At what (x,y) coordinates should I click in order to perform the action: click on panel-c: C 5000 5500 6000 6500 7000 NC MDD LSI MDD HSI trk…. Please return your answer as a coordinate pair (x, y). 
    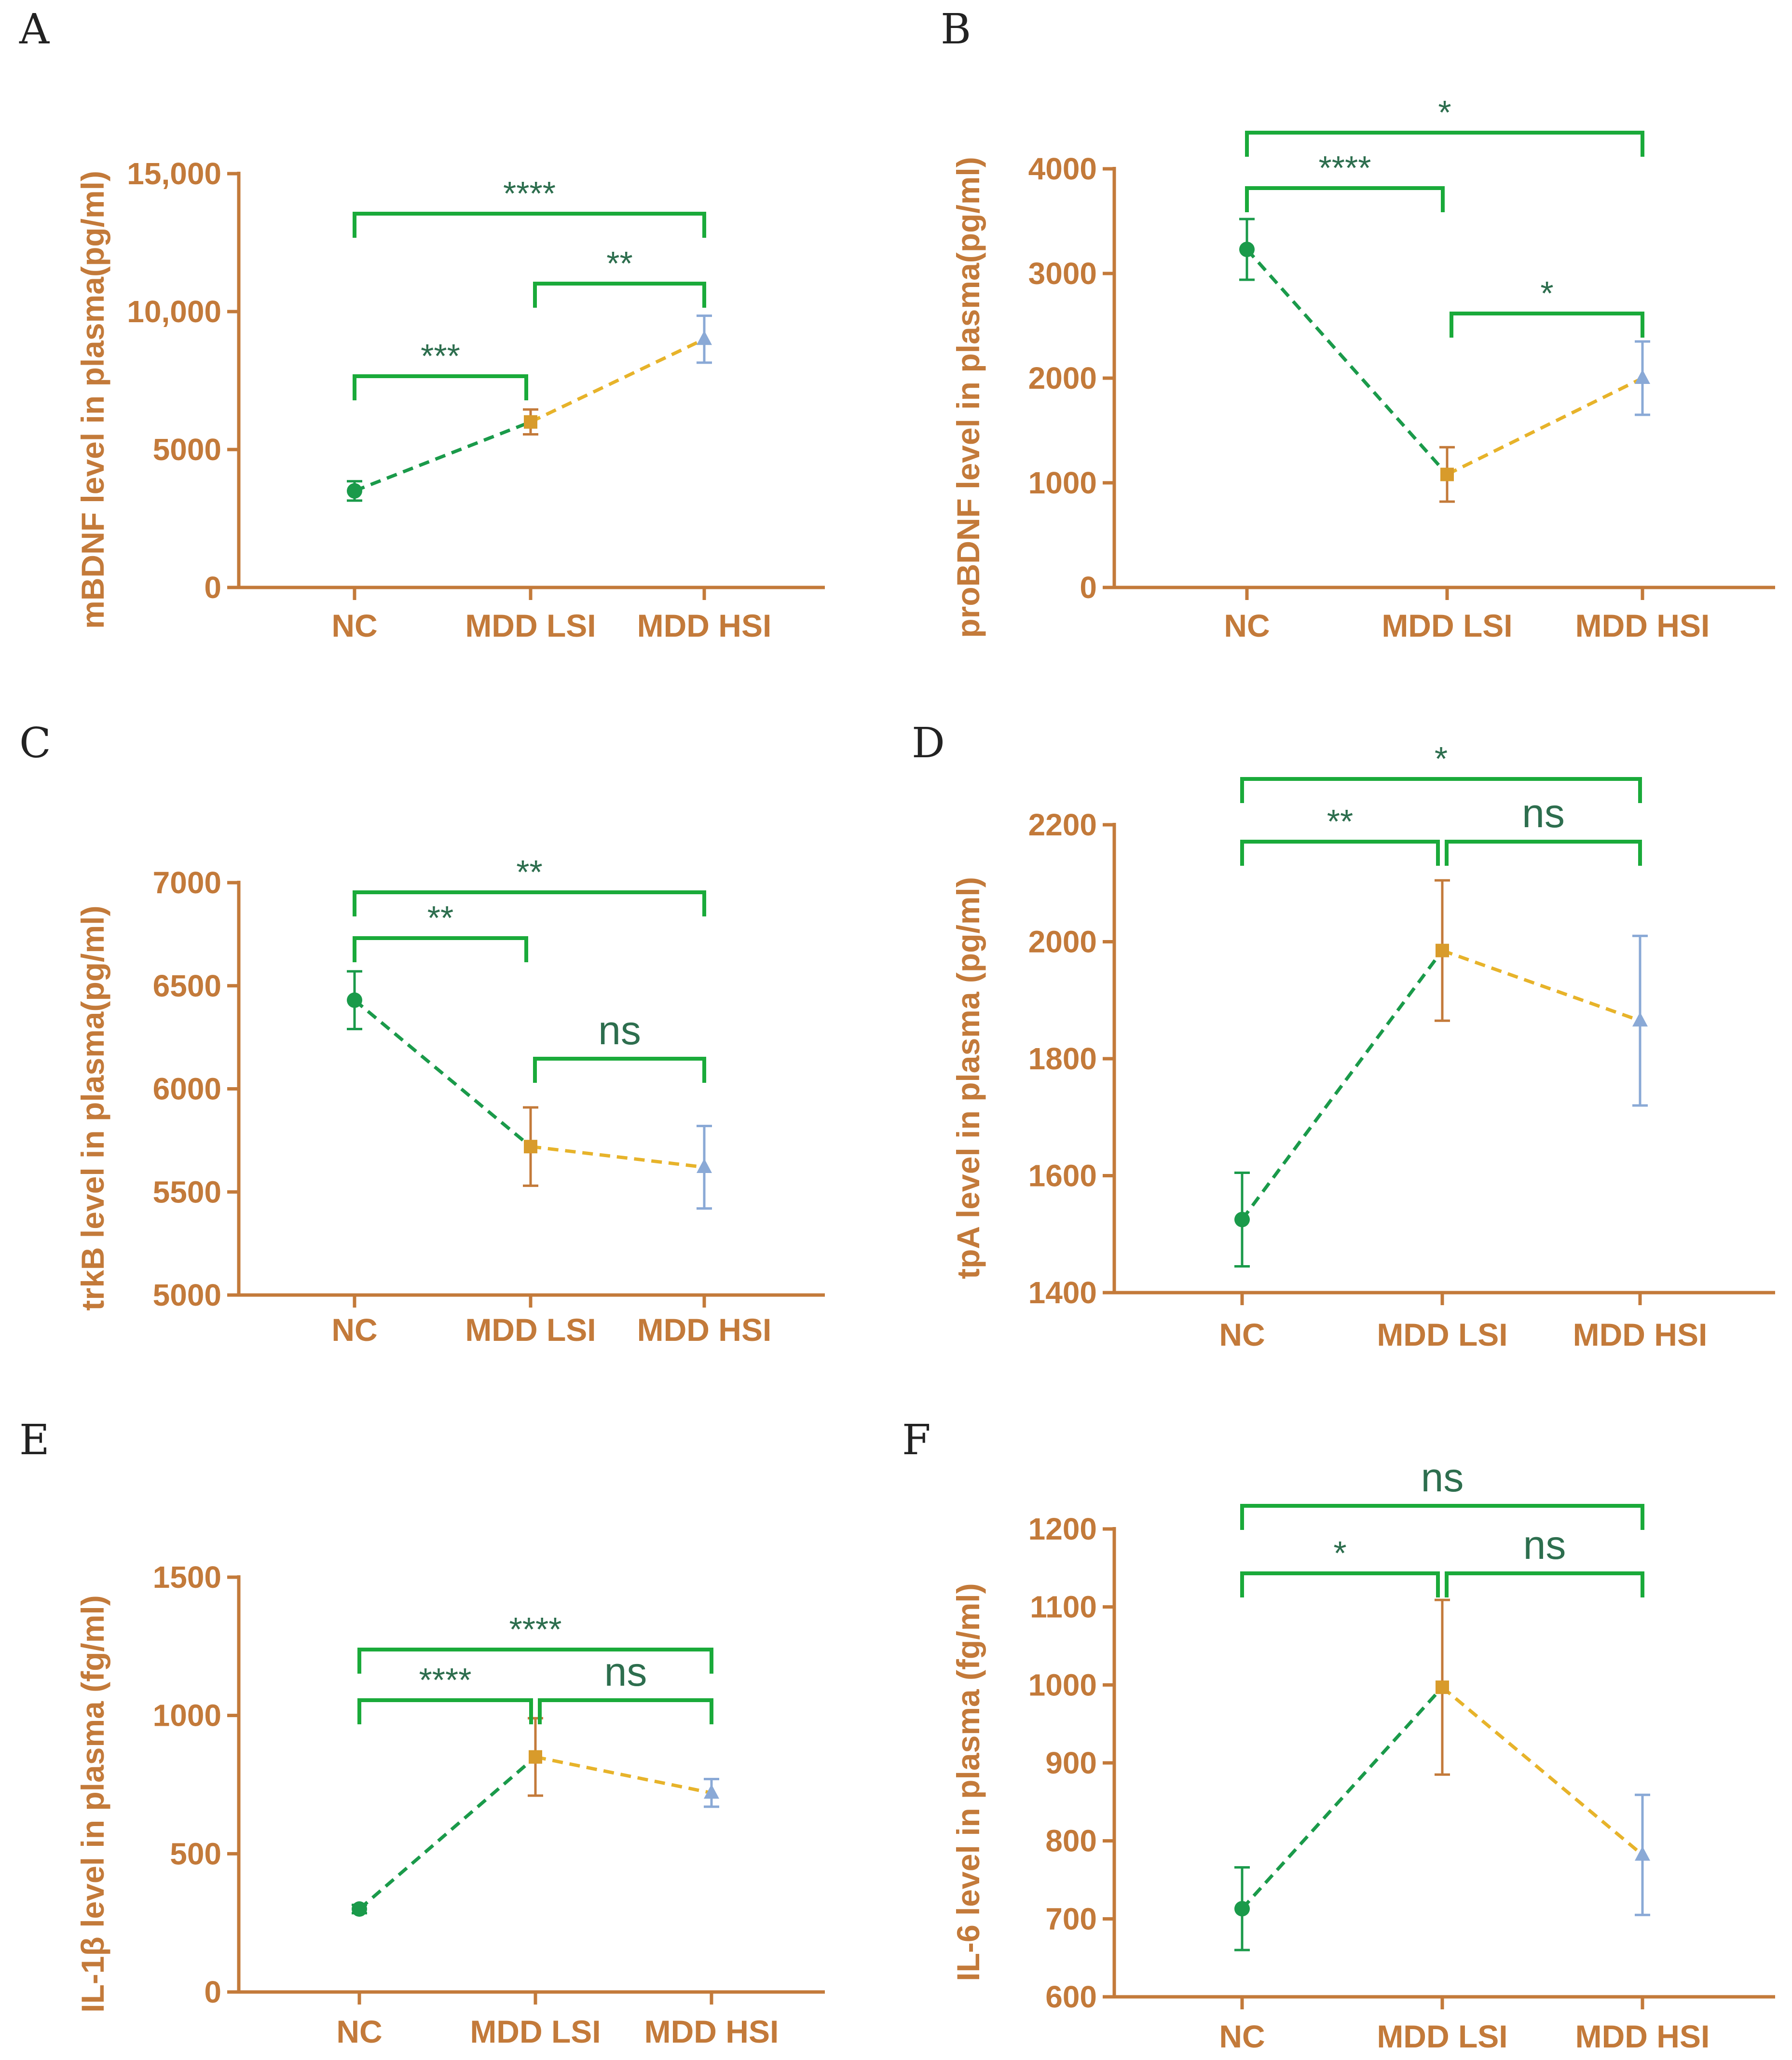
    Looking at the image, I should click on (422, 1033).